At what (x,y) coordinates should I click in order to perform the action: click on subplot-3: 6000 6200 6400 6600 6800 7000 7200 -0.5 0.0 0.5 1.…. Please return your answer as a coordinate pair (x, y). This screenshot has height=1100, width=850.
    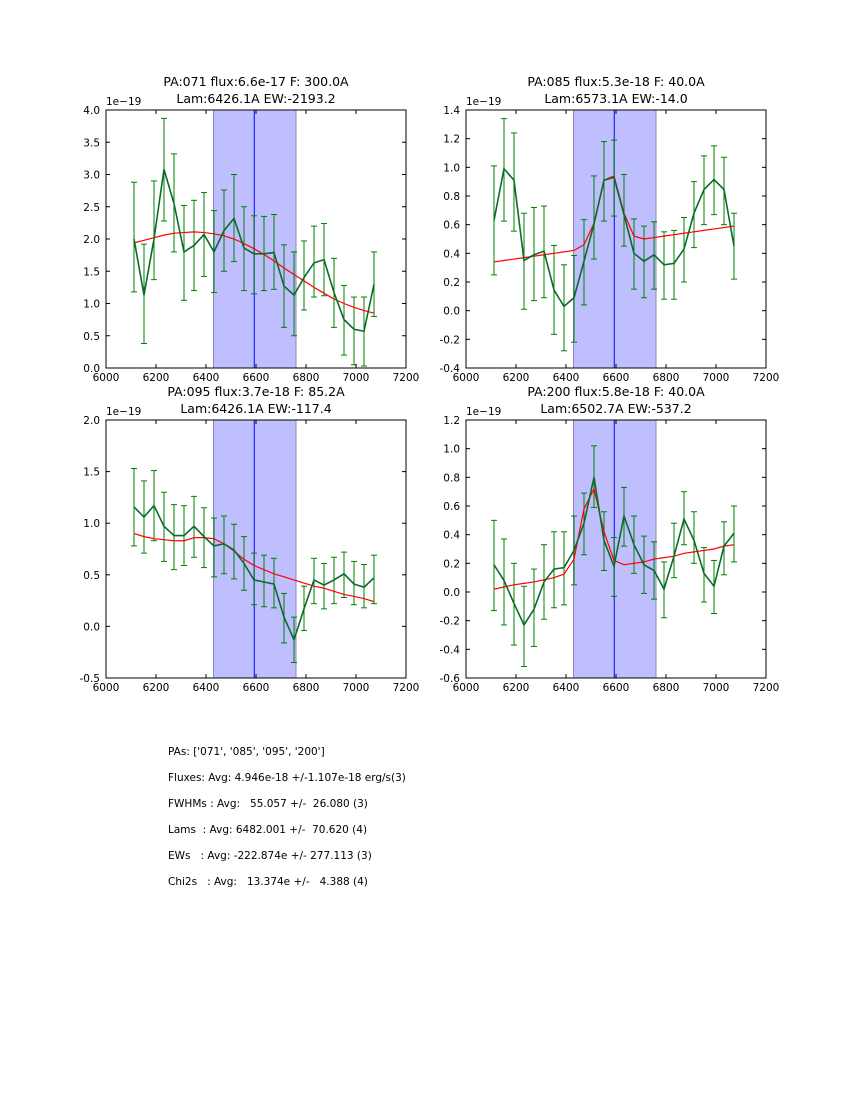
    Looking at the image, I should click on (250, 539).